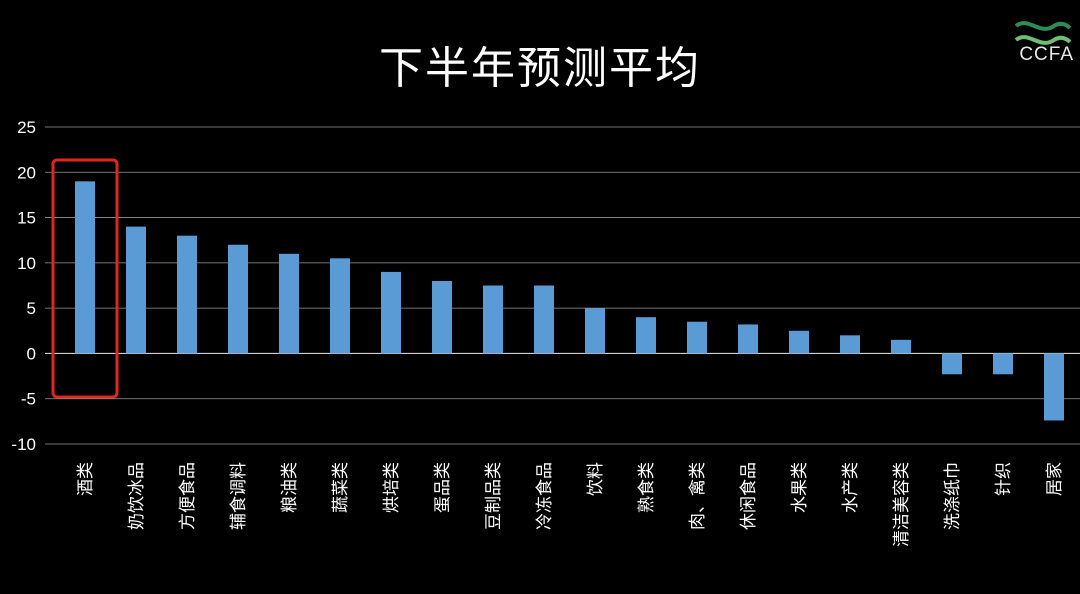 The width and height of the screenshot is (1080, 594). Describe the element at coordinates (26, 218) in the screenshot. I see `y-tick-label: 15` at that location.